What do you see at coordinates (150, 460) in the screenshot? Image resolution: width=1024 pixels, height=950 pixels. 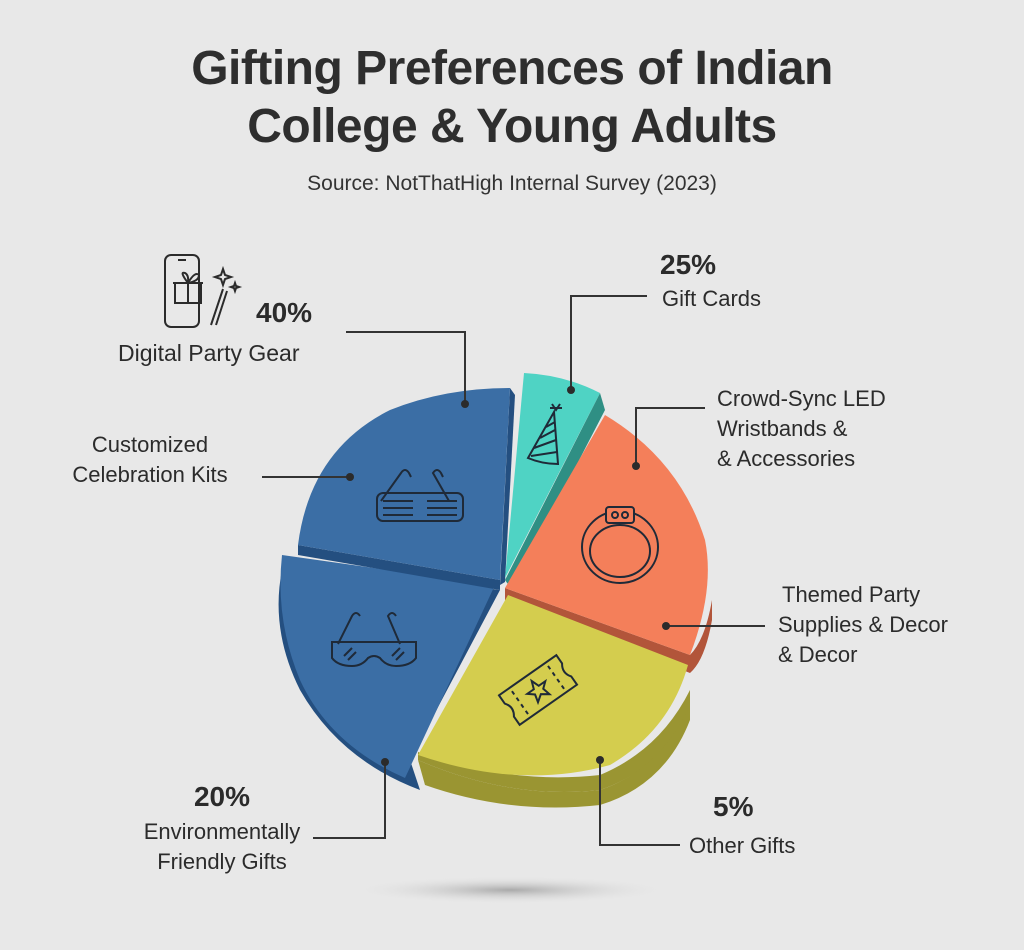 I see `label-customized-kits: Customized Celebration Kits` at bounding box center [150, 460].